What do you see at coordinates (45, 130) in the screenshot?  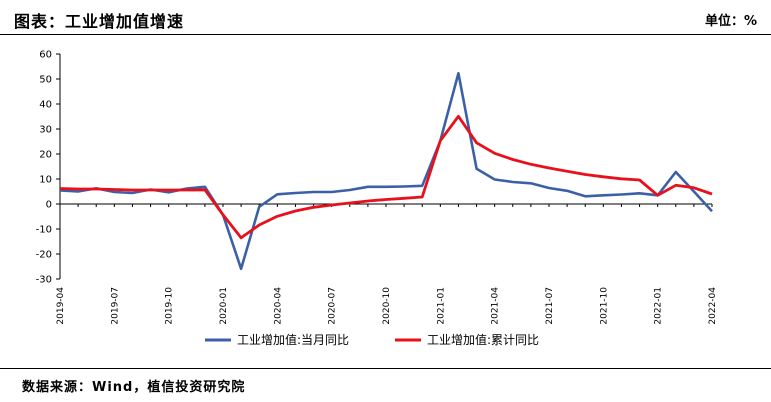 I see `y-tick-label: 30` at bounding box center [45, 130].